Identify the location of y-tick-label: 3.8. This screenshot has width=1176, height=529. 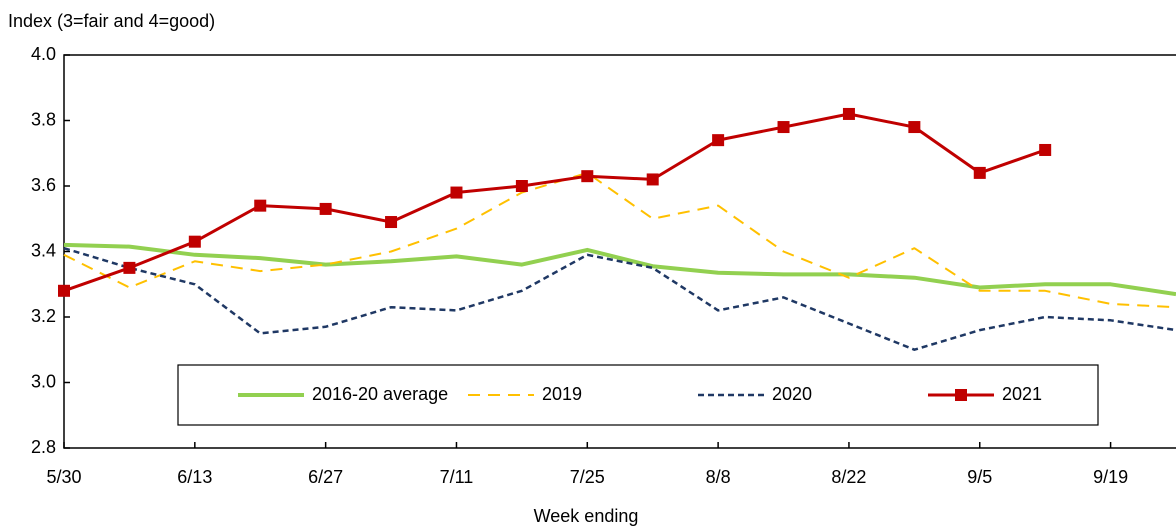
(43, 119).